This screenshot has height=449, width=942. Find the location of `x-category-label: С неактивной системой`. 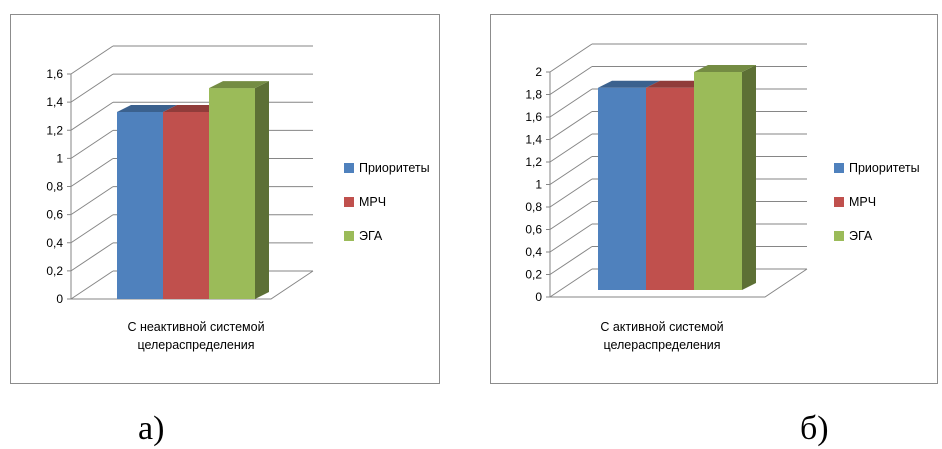

x-category-label: С неактивной системой is located at coordinates (195, 327).